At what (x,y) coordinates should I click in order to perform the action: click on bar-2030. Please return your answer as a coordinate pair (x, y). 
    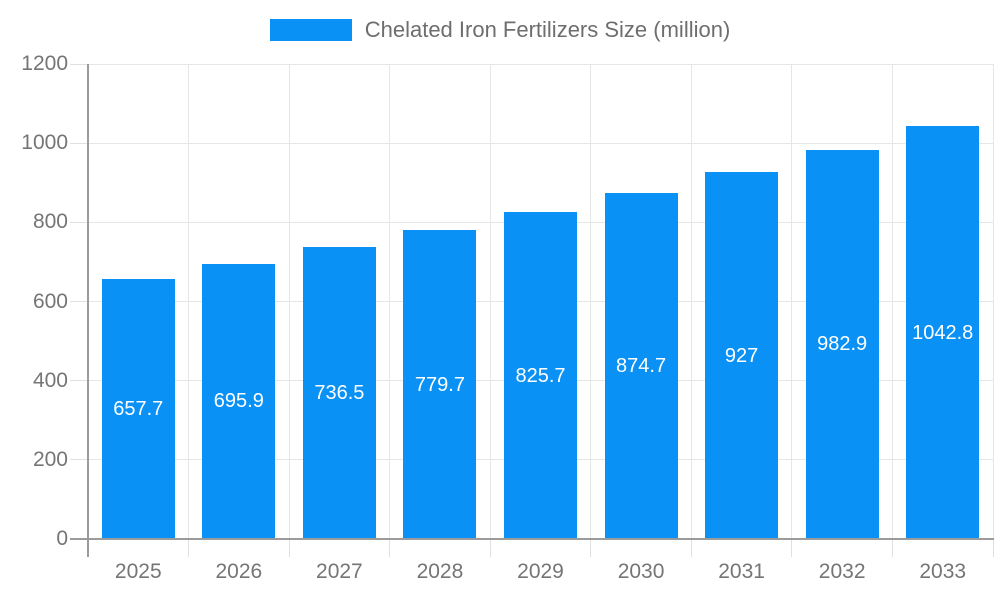
    Looking at the image, I should click on (641, 365).